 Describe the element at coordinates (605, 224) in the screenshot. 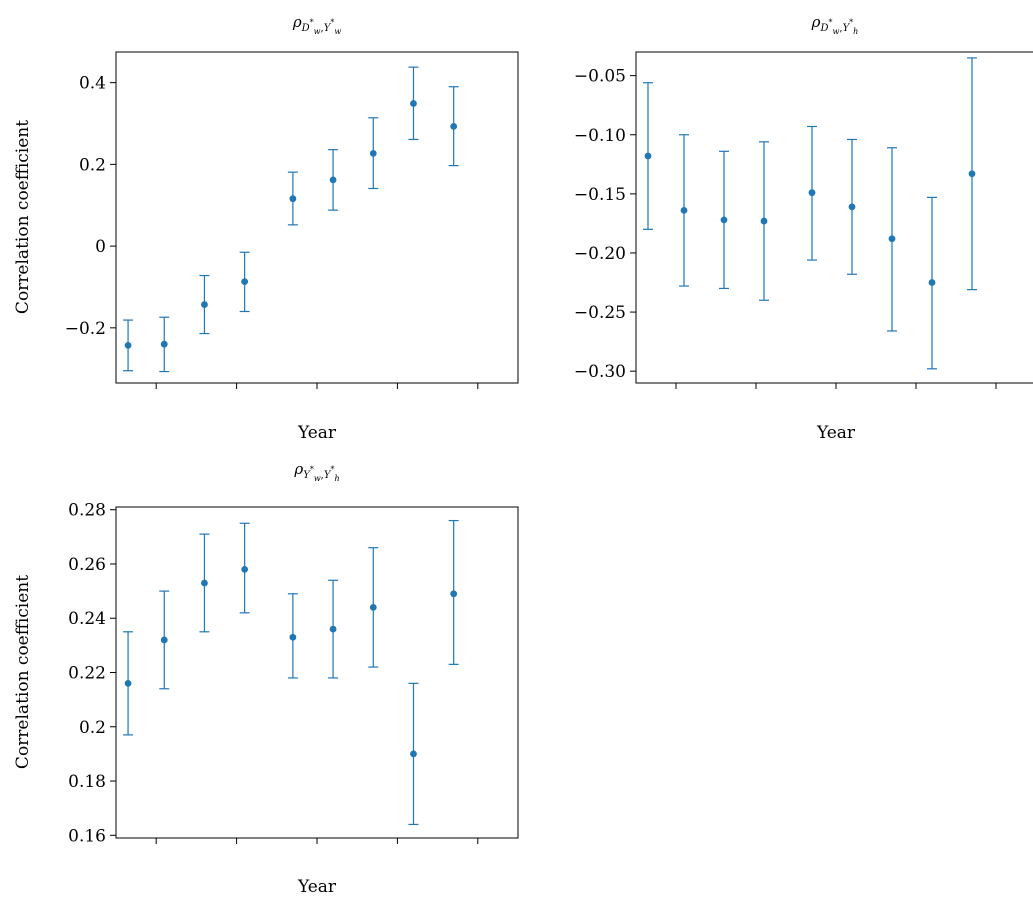

I see `y-axis: −0.30 −0.25 −0.20 −0.15 −0.10 −0.05` at that location.